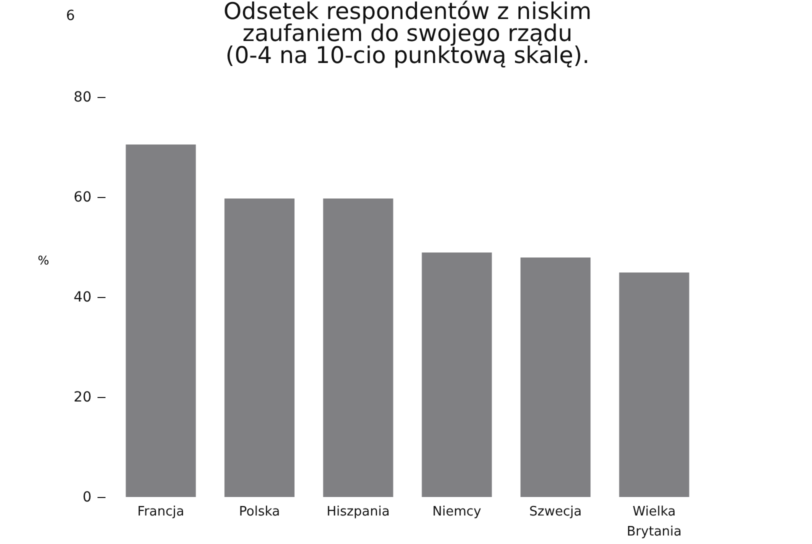 This screenshot has width=812, height=544. I want to click on x-tick-label: Niemcy, so click(457, 512).